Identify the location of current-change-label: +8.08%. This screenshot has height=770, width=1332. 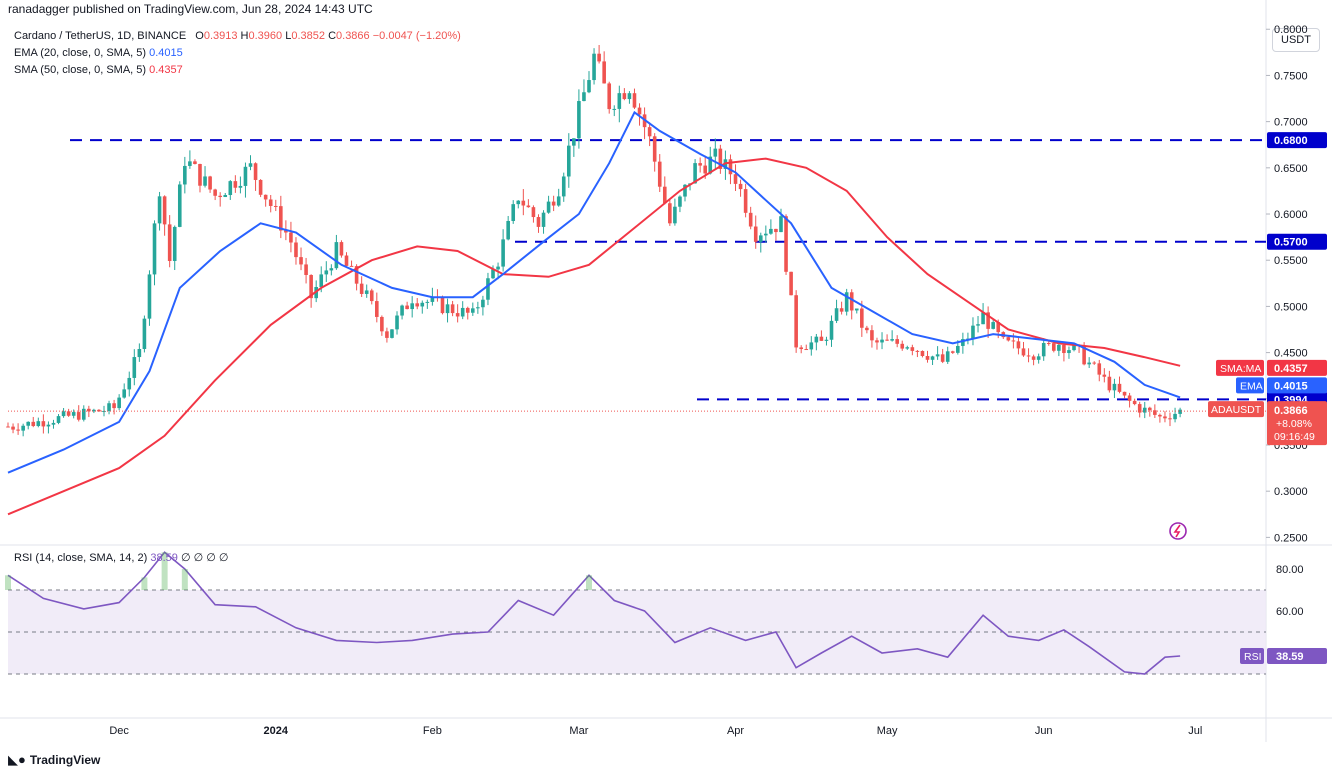
(1294, 424).